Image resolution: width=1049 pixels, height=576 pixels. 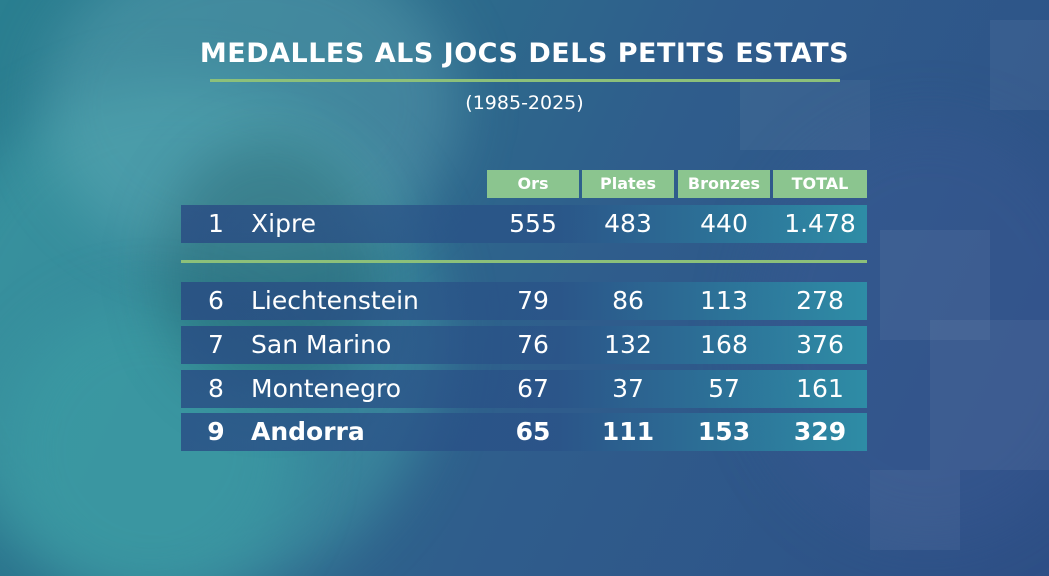 I want to click on header-silver: Plates, so click(x=628, y=184).